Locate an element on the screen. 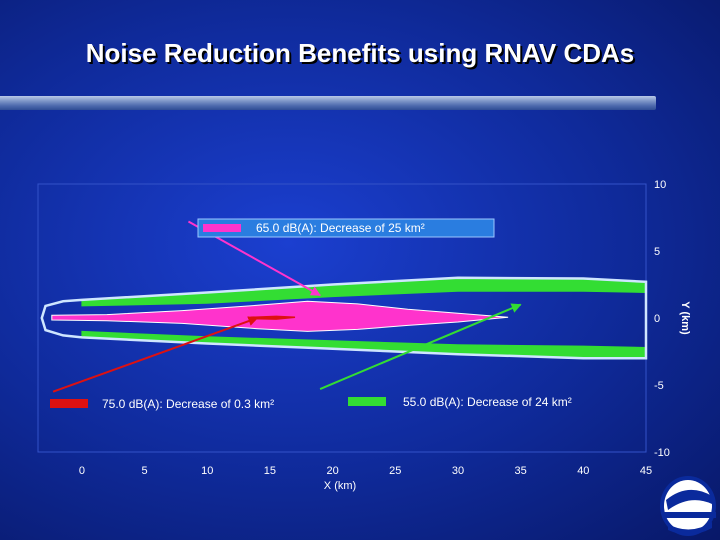 The image size is (720, 540). y-tick-label: 5 is located at coordinates (657, 252).